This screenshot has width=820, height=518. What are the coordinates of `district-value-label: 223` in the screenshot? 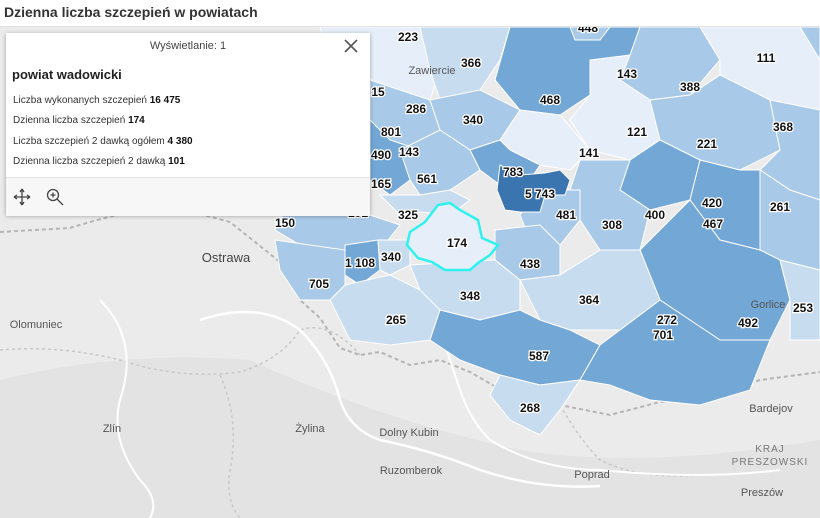 It's located at (408, 37).